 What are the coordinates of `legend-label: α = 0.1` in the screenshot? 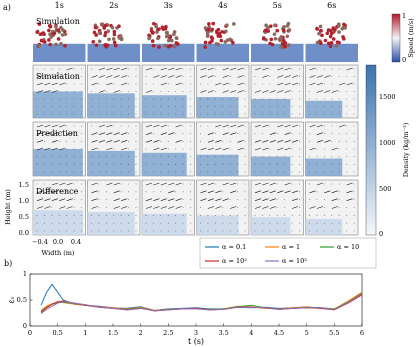 It's located at (234, 247).